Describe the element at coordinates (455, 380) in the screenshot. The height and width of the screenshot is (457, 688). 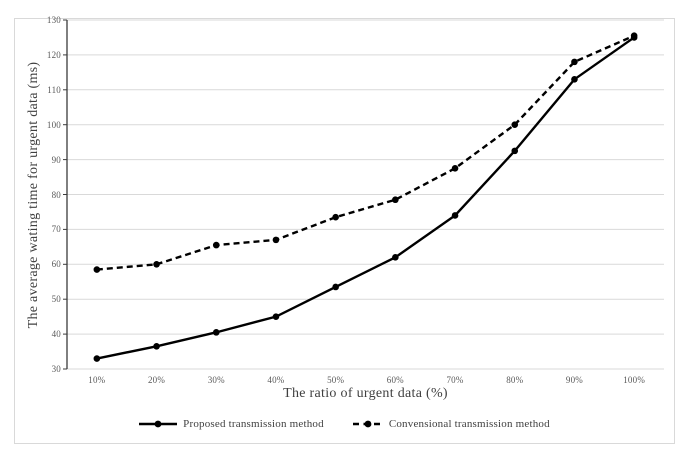
I see `x-tick-label: 70%` at that location.